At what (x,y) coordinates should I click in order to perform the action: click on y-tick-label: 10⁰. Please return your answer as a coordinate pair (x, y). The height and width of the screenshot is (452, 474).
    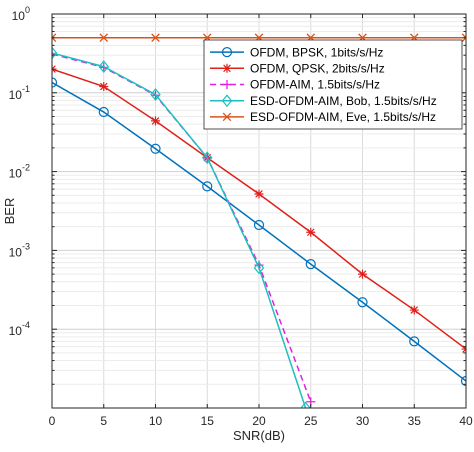
    Looking at the image, I should click on (21, 14).